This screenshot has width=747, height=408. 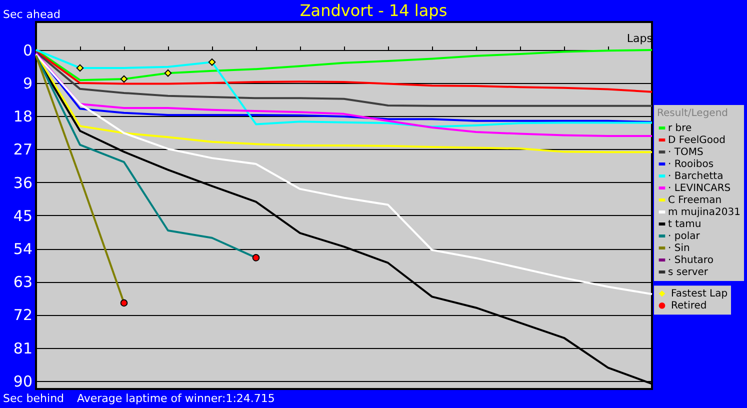 I want to click on y-tick-label: 72, so click(x=22, y=315).